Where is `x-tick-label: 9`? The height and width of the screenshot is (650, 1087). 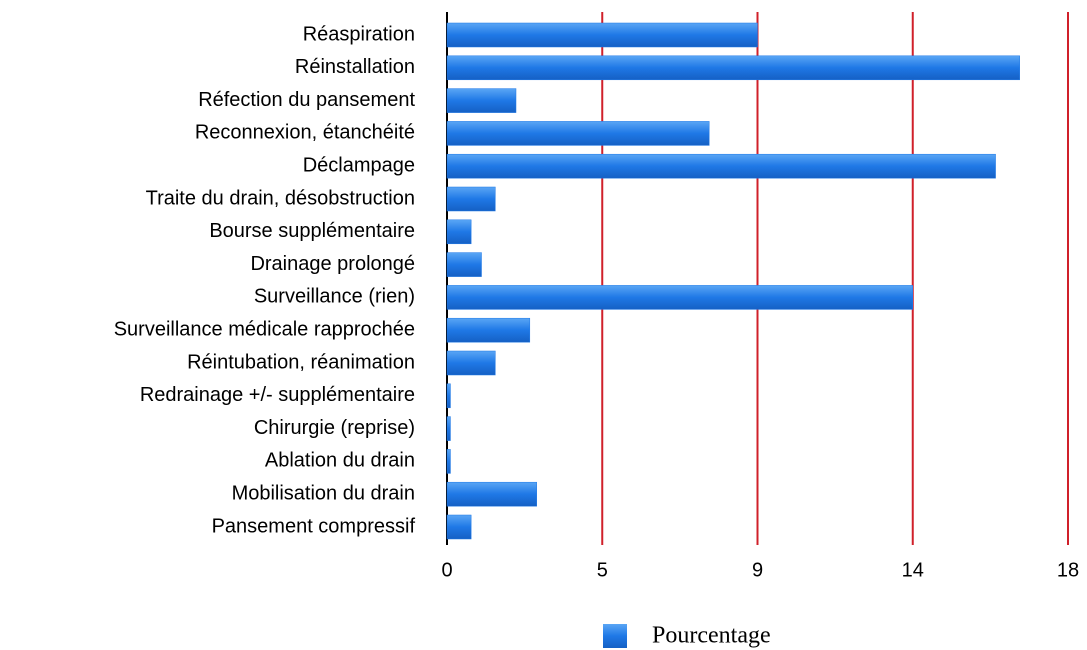 x-tick-label: 9 is located at coordinates (757, 570).